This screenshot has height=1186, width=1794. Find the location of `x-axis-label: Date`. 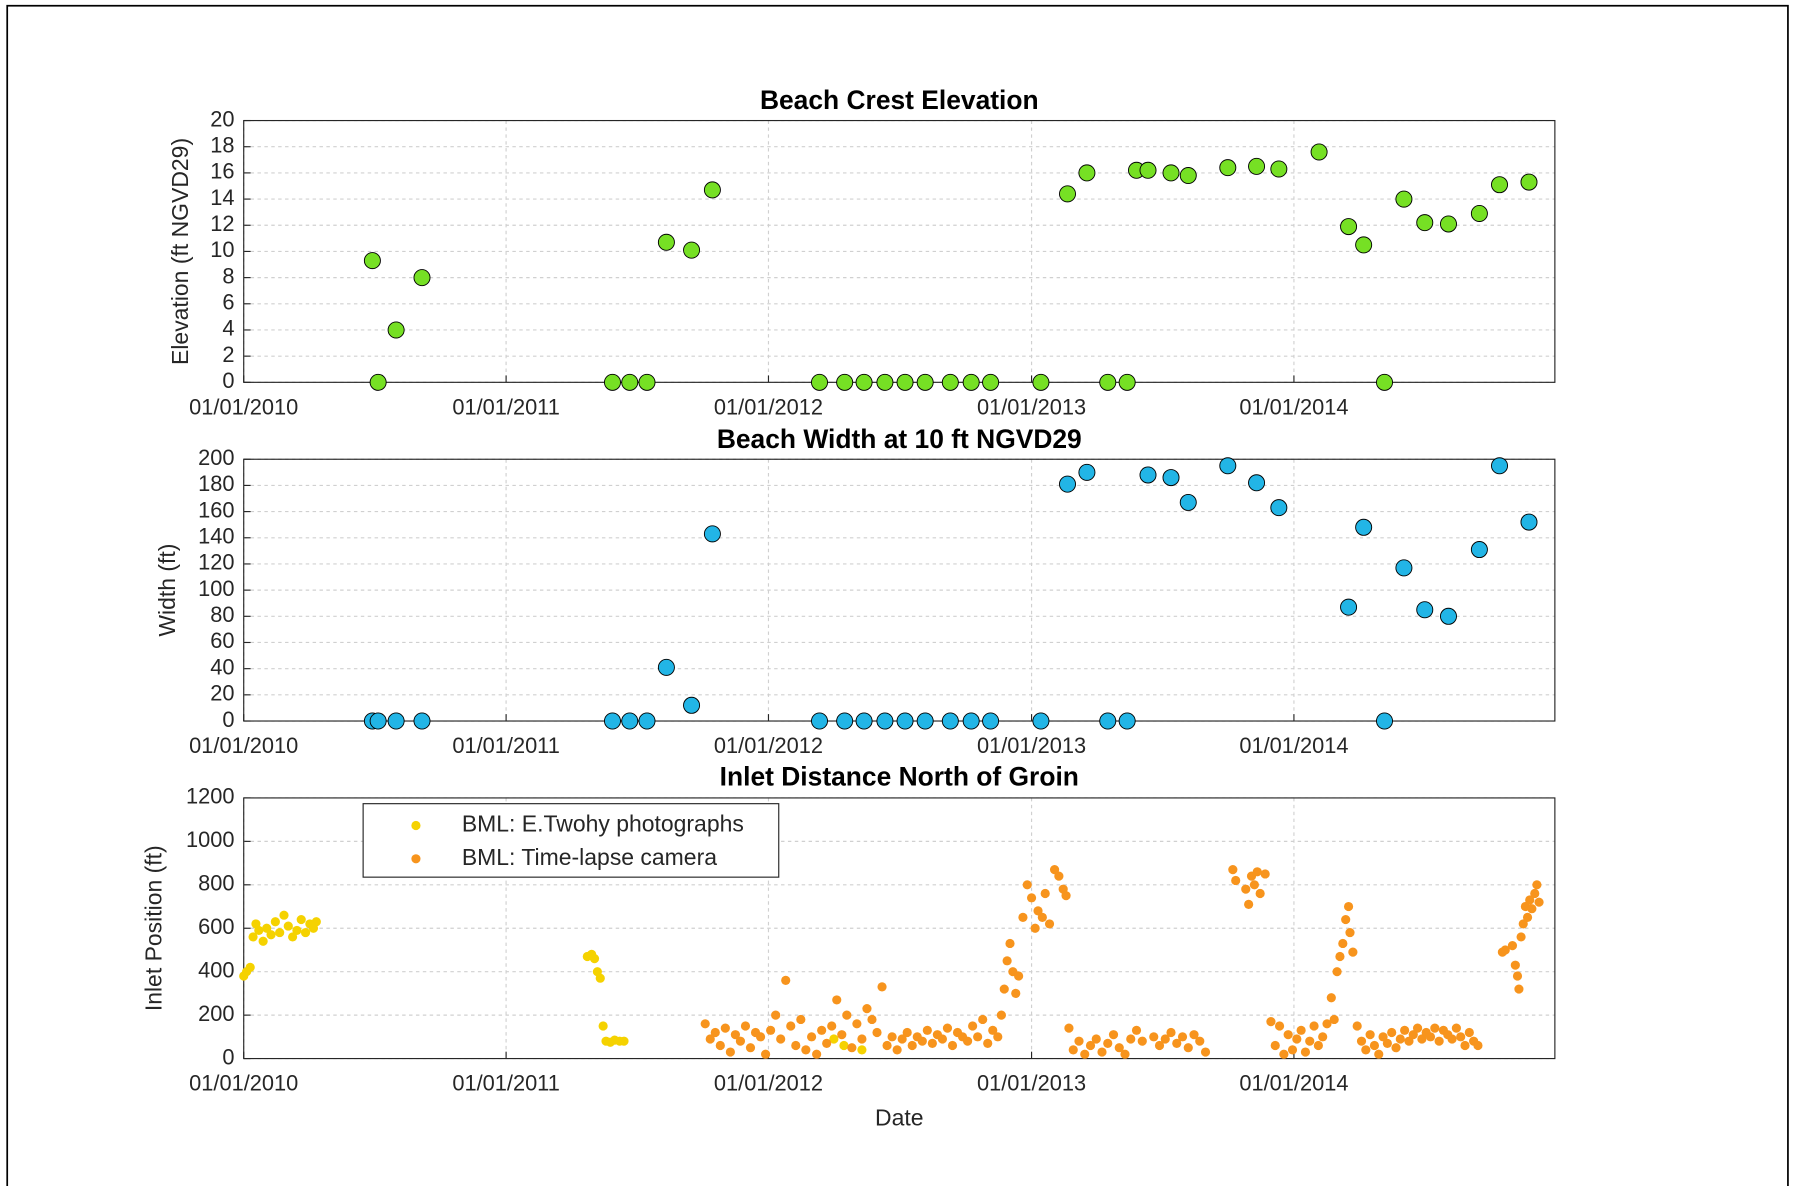

x-axis-label: Date is located at coordinates (899, 1117).